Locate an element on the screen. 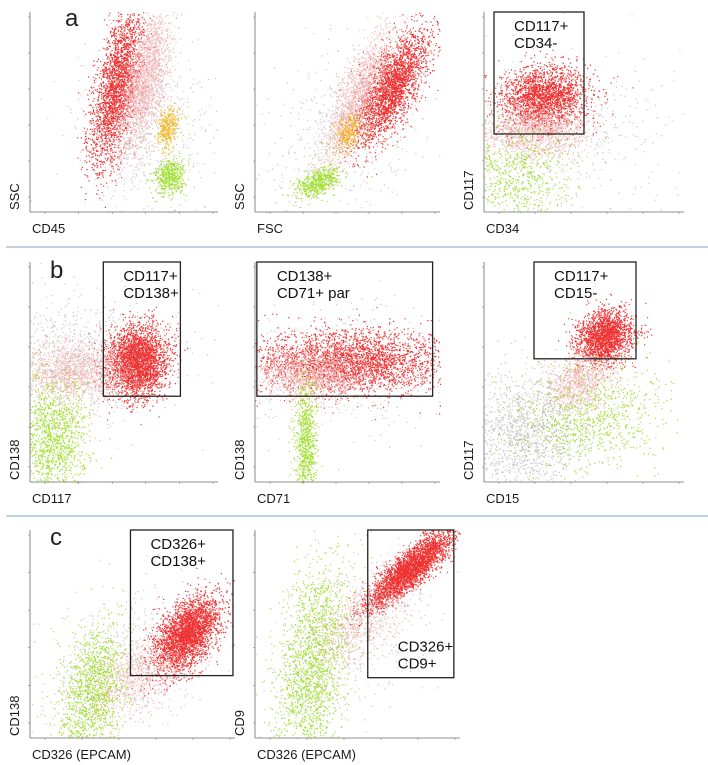 The image size is (708, 765). x-axis-label: CD34 is located at coordinates (502, 228).